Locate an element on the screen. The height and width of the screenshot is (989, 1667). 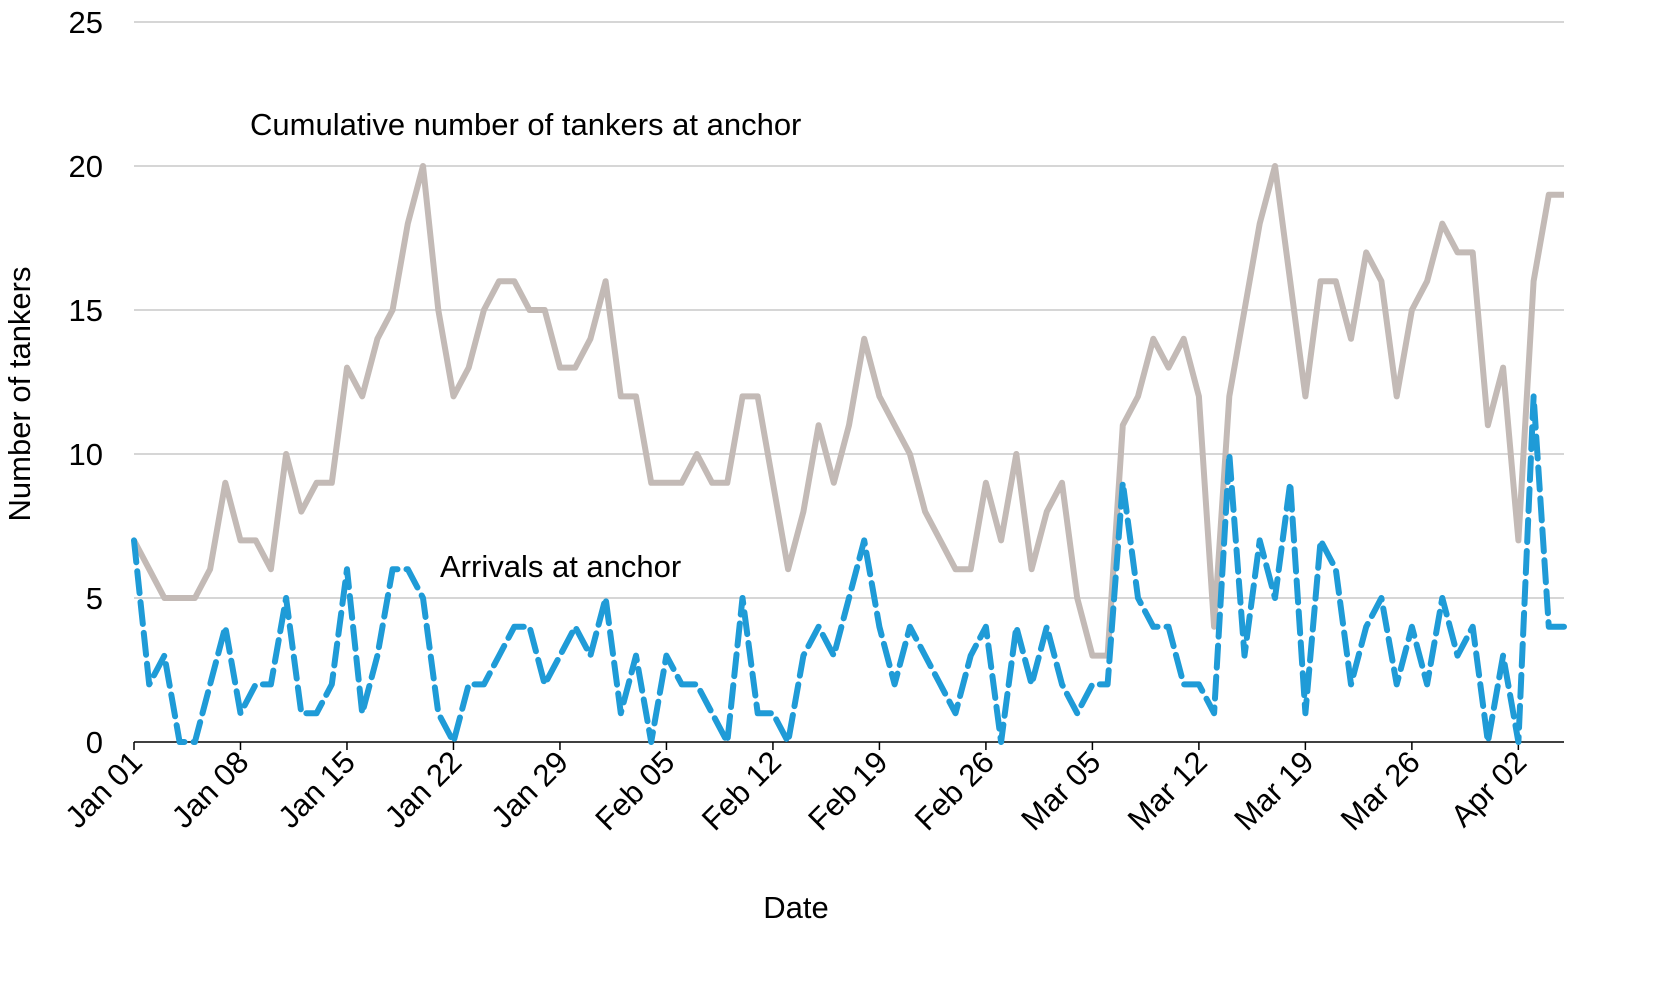
x-tick-label: Feb 26 is located at coordinates (954, 790).